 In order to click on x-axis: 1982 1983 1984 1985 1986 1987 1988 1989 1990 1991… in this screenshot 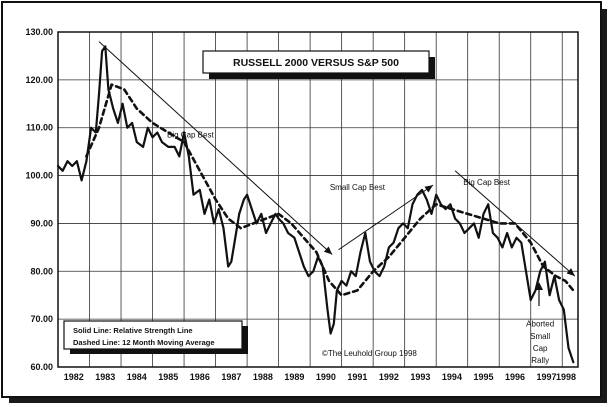, I will do `click(320, 377)`.